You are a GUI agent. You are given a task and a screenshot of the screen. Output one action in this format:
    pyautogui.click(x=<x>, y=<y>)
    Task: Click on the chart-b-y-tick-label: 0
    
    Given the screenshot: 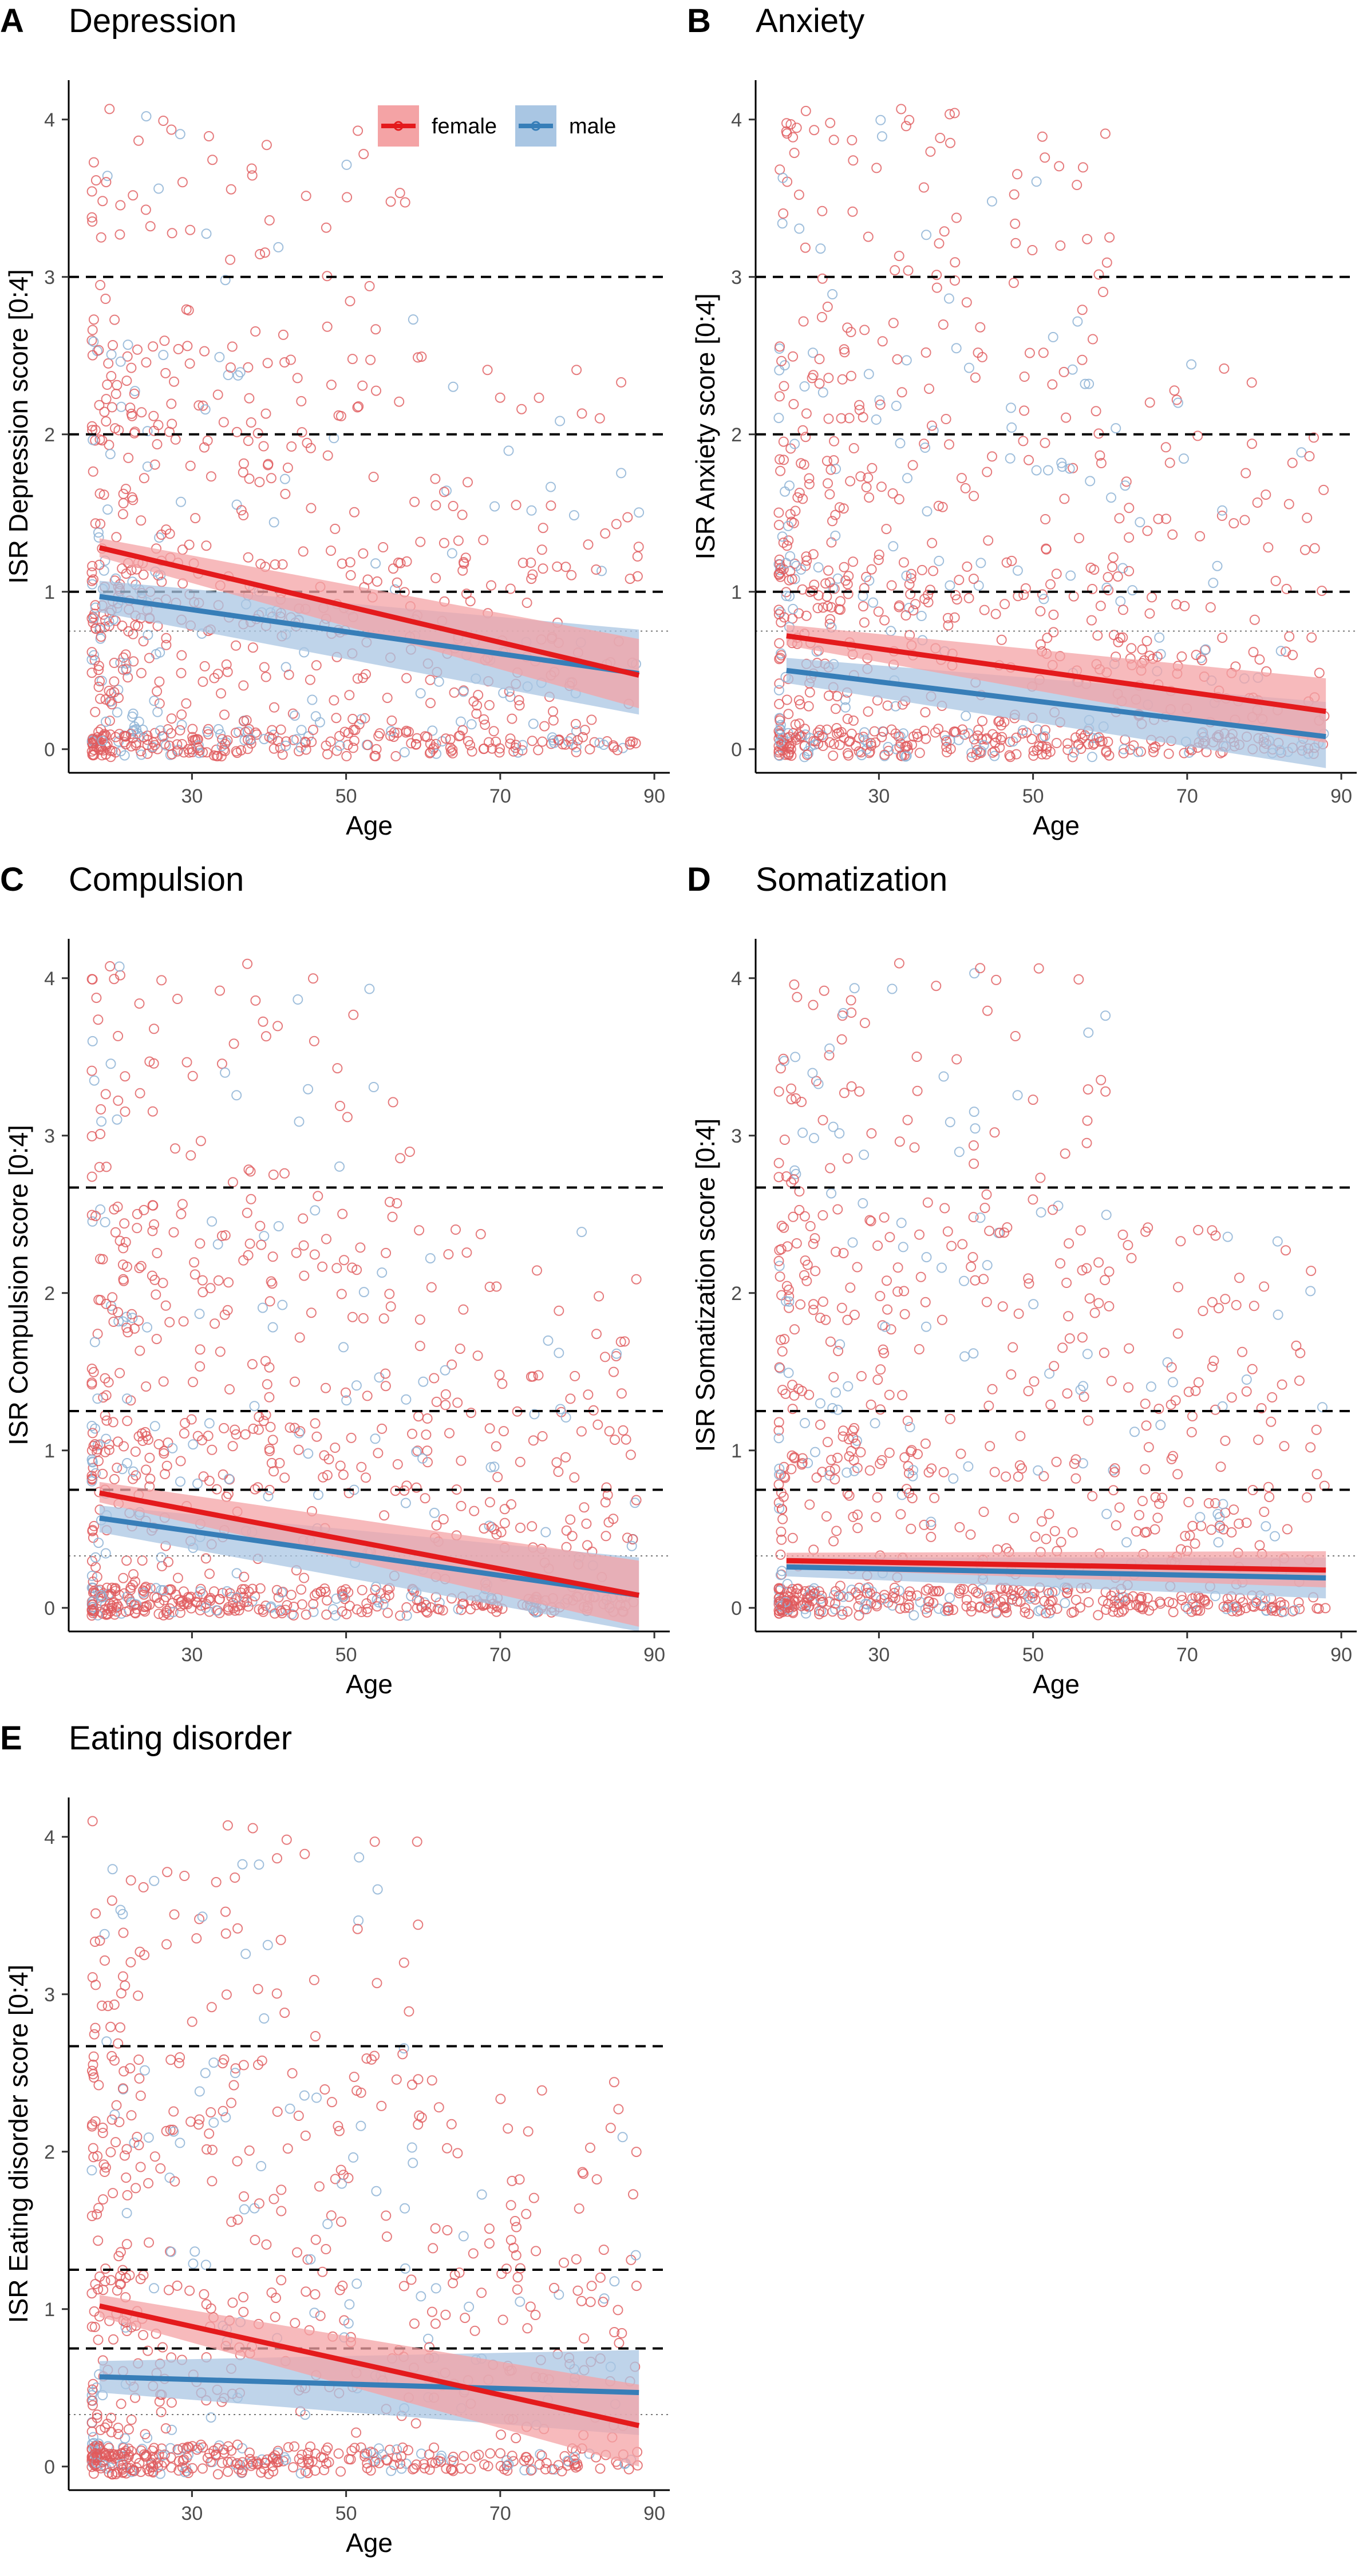 What is the action you would take?
    pyautogui.click(x=736, y=750)
    